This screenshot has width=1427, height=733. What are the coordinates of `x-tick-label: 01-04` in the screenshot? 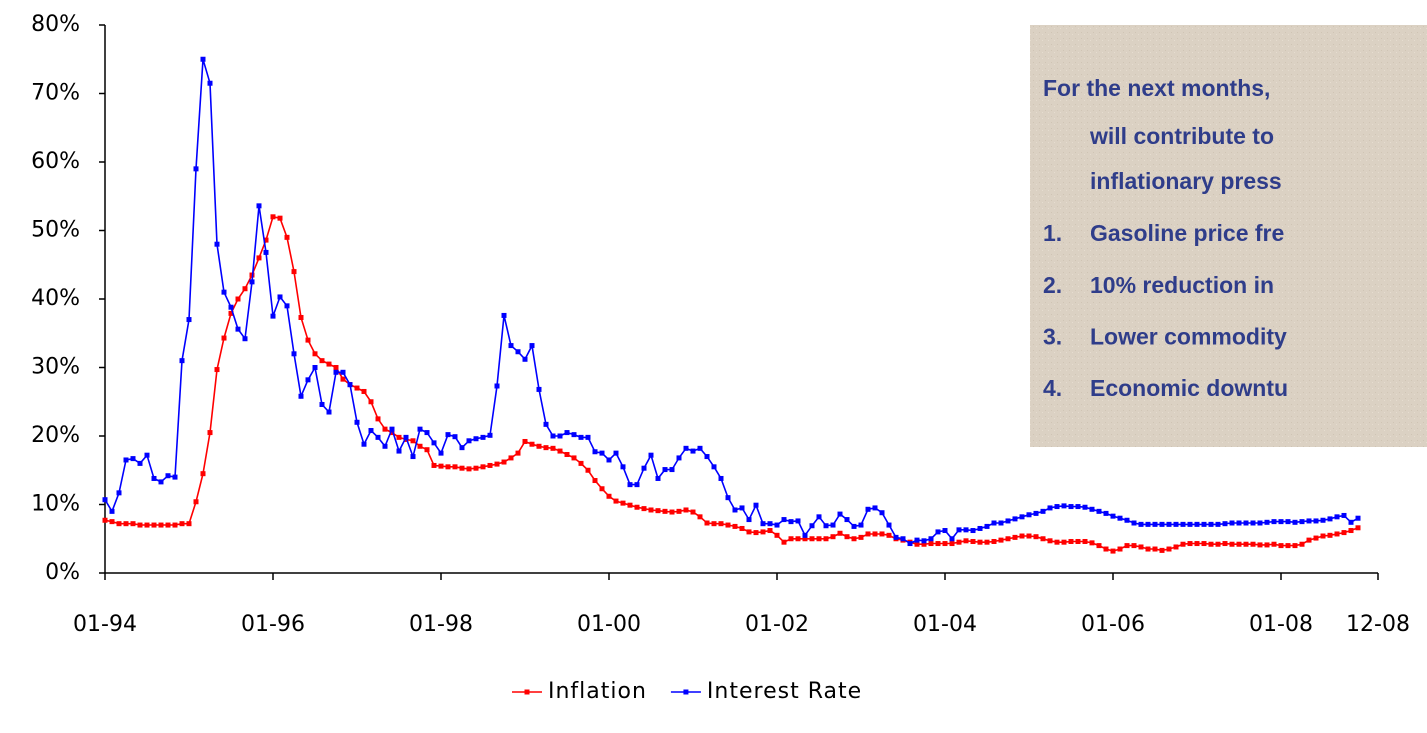 It's located at (945, 624).